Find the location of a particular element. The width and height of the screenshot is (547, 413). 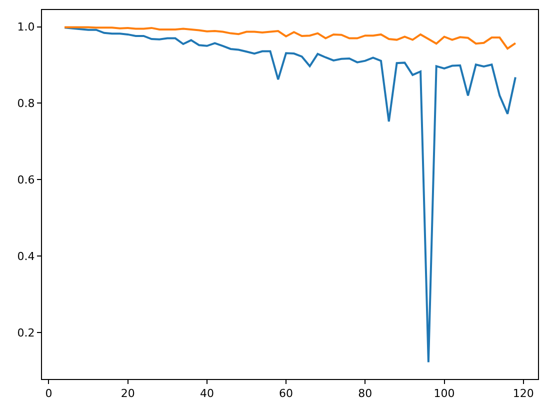

y-tick-label: 1.0 is located at coordinates (26, 27).